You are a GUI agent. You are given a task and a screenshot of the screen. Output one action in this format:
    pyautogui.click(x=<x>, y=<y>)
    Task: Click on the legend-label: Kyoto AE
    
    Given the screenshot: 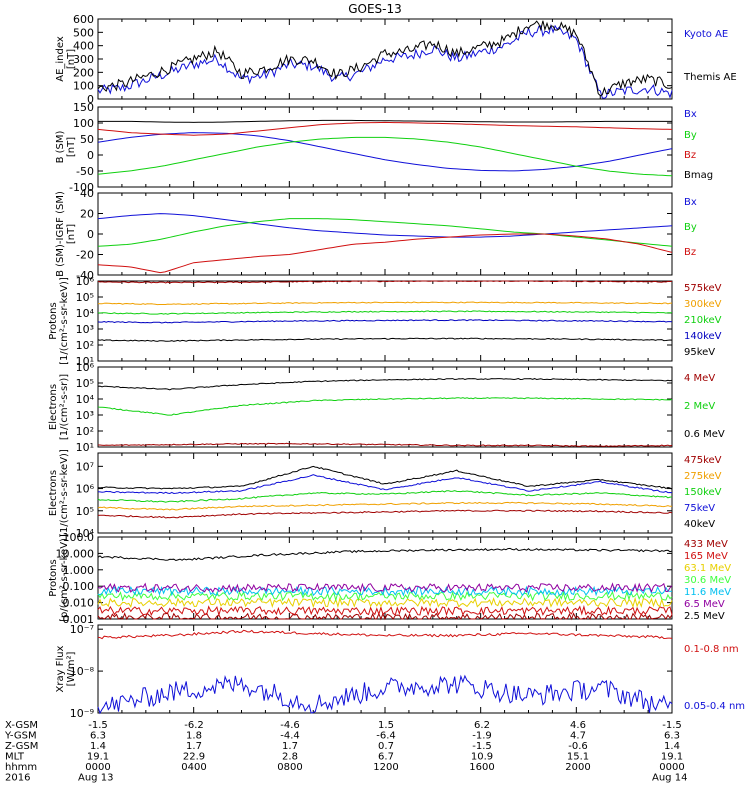 What is the action you would take?
    pyautogui.click(x=706, y=34)
    